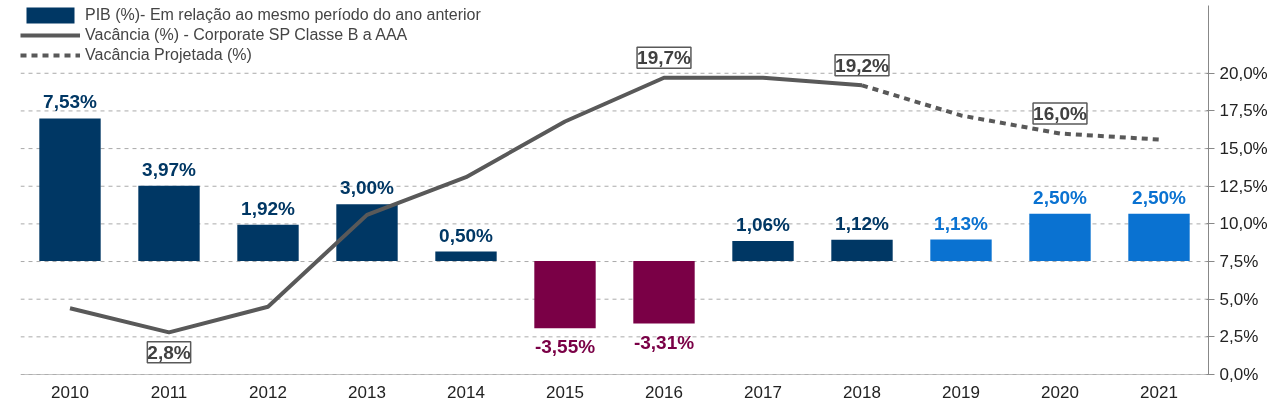  What do you see at coordinates (1060, 392) in the screenshot?
I see `x-tick-label: 2020` at bounding box center [1060, 392].